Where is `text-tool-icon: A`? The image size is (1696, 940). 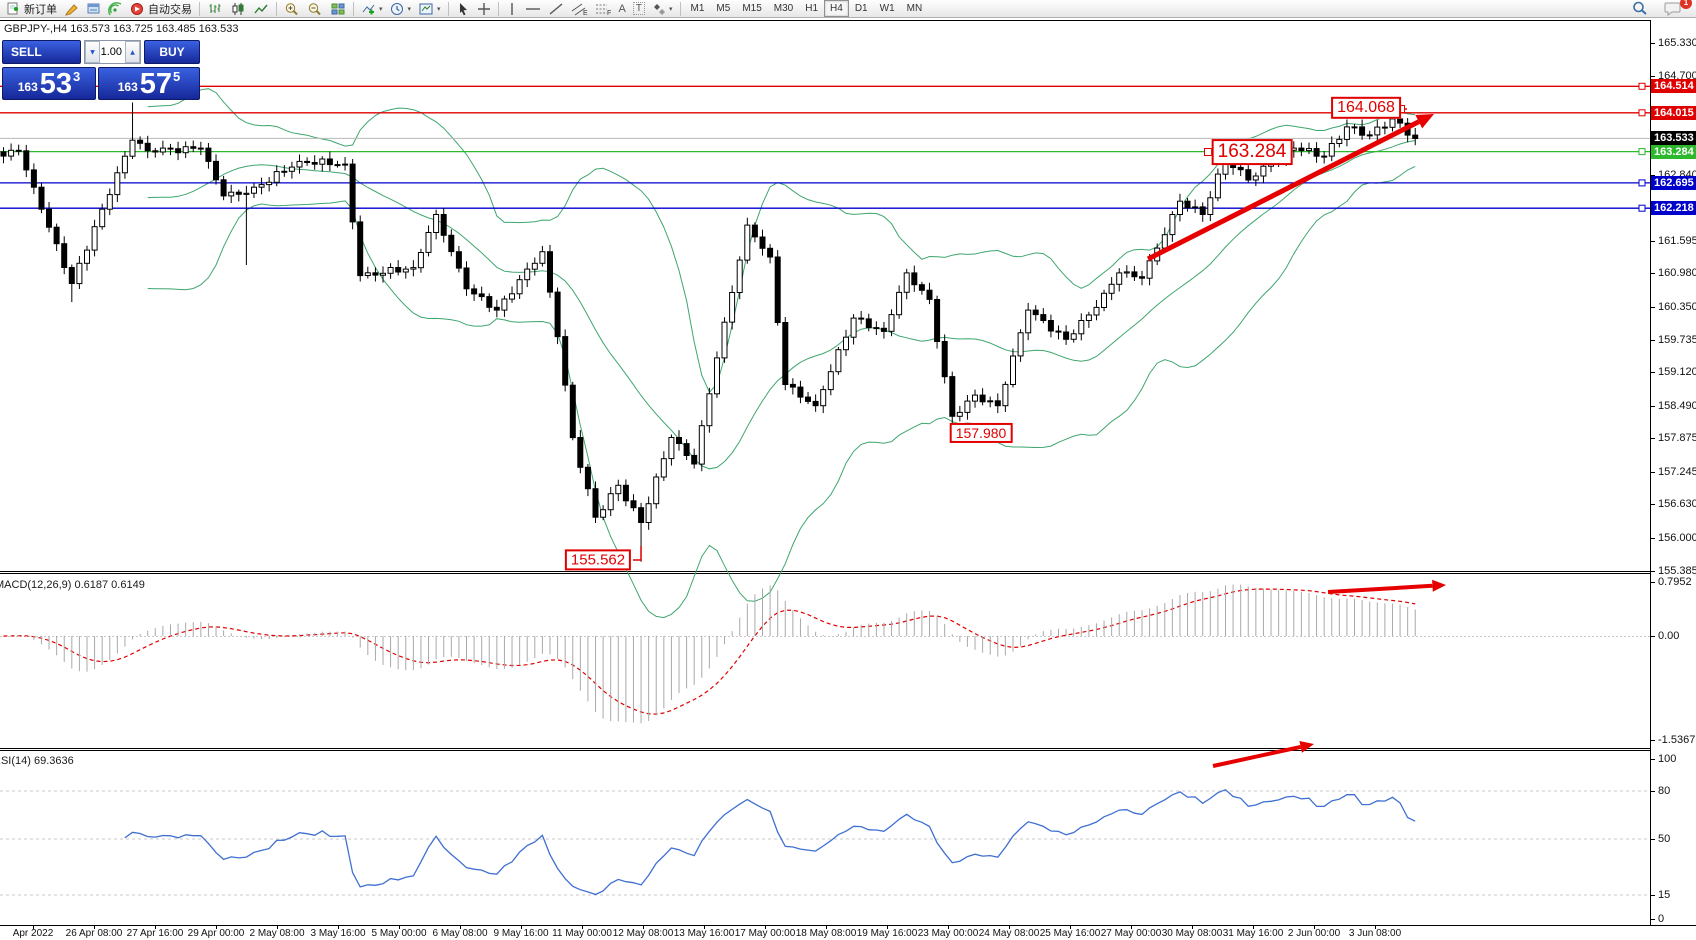
text-tool-icon: A is located at coordinates (622, 8).